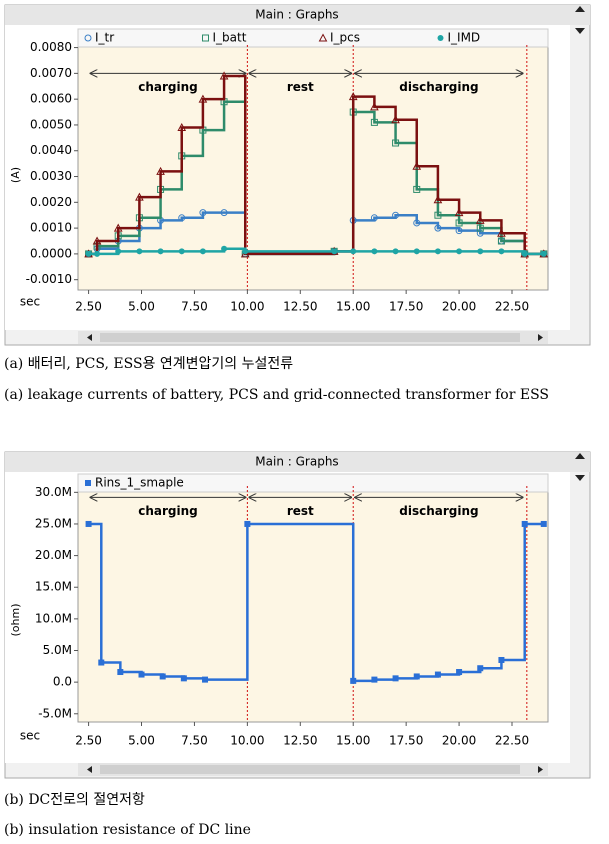 The height and width of the screenshot is (844, 609). What do you see at coordinates (15, 620) in the screenshot?
I see `y-axis-label: (ohm)` at bounding box center [15, 620].